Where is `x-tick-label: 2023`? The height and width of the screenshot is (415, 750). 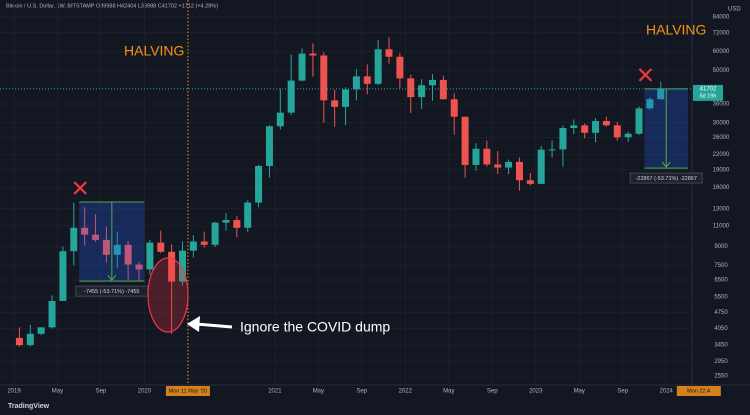 x-tick-label: 2023 is located at coordinates (536, 392).